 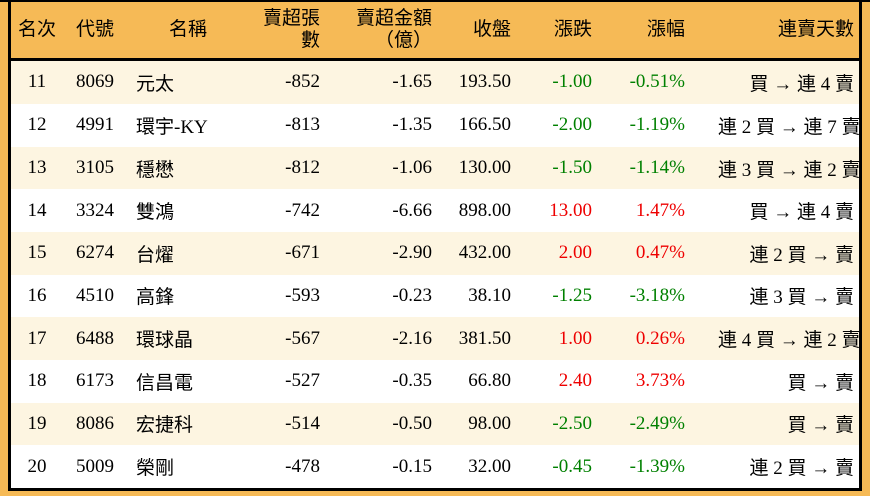 What do you see at coordinates (660, 253) in the screenshot?
I see `cell-change_pct: 0.47%` at bounding box center [660, 253].